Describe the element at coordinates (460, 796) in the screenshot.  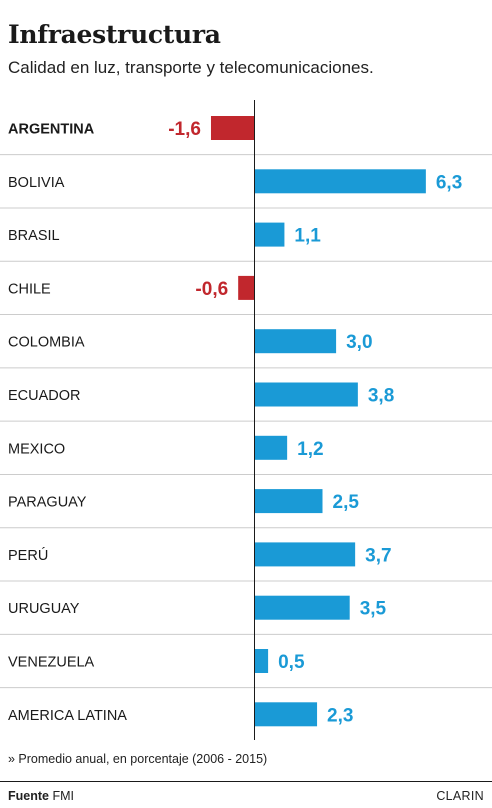
I see `brand-name: CLARIN` at that location.